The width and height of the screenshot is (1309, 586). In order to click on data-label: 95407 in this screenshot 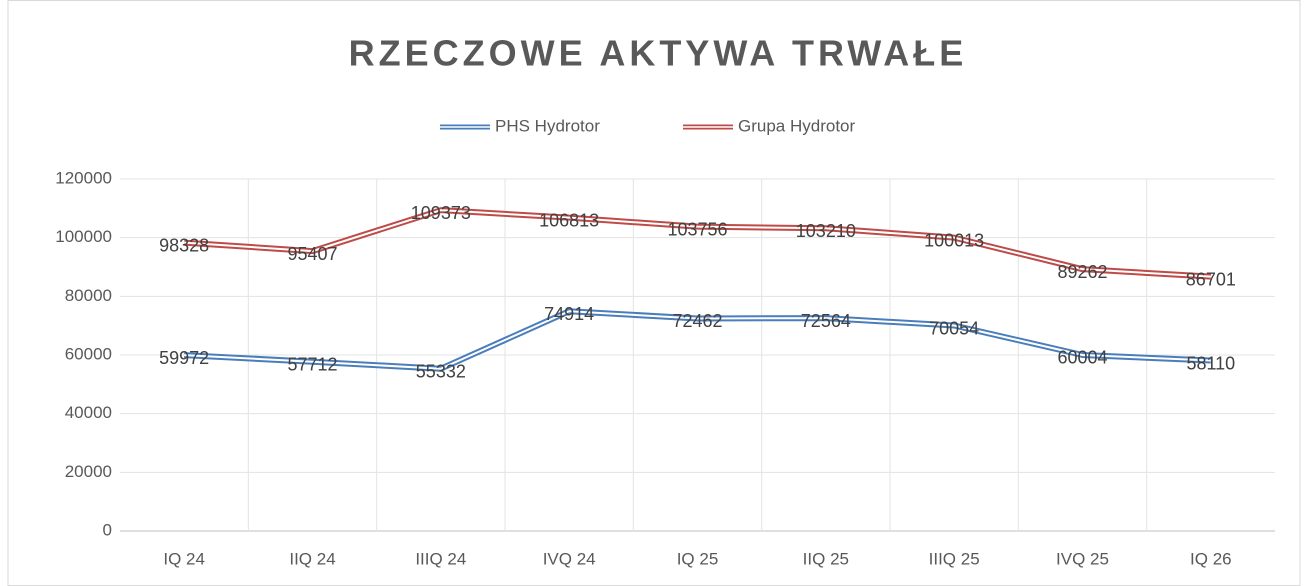, I will do `click(312, 254)`.